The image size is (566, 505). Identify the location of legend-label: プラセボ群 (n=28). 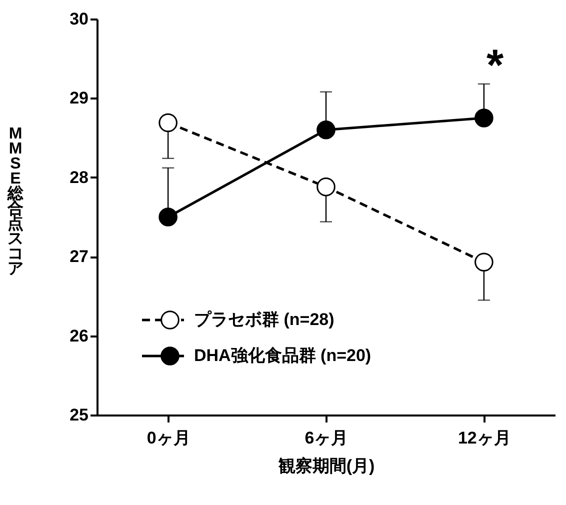
(264, 319).